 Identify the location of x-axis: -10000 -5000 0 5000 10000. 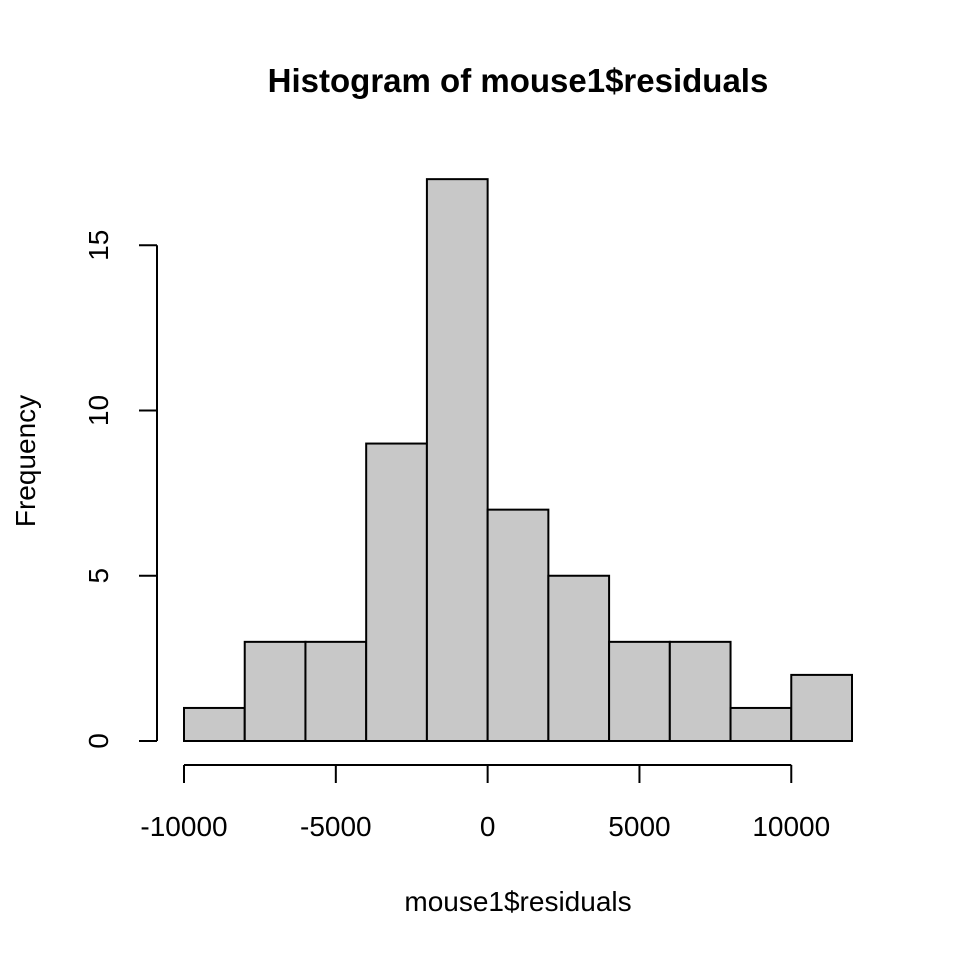
(485, 803).